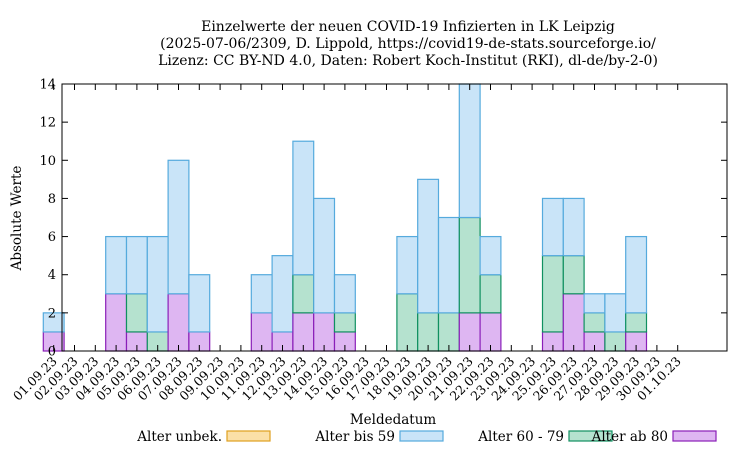 The width and height of the screenshot is (750, 450). What do you see at coordinates (47, 123) in the screenshot?
I see `y-tick-label: 12` at bounding box center [47, 123].